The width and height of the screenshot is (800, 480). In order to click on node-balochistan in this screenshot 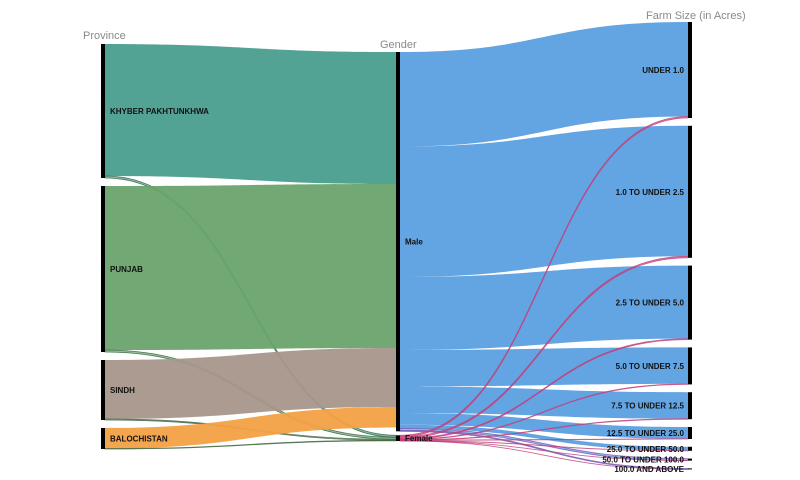, I will do `click(103, 438)`.